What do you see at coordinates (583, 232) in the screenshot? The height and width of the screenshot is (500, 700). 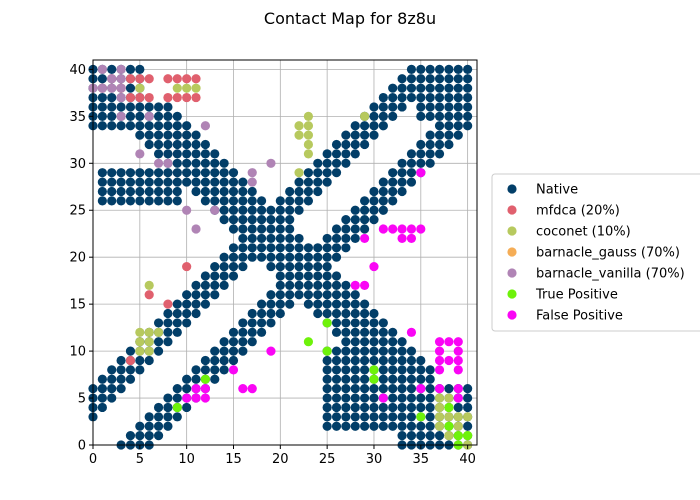 I see `legend-label: coconet (10%)` at bounding box center [583, 232].